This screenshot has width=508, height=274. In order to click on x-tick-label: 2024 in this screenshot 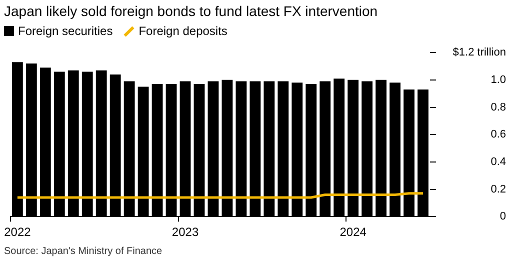, I will do `click(353, 232)`.